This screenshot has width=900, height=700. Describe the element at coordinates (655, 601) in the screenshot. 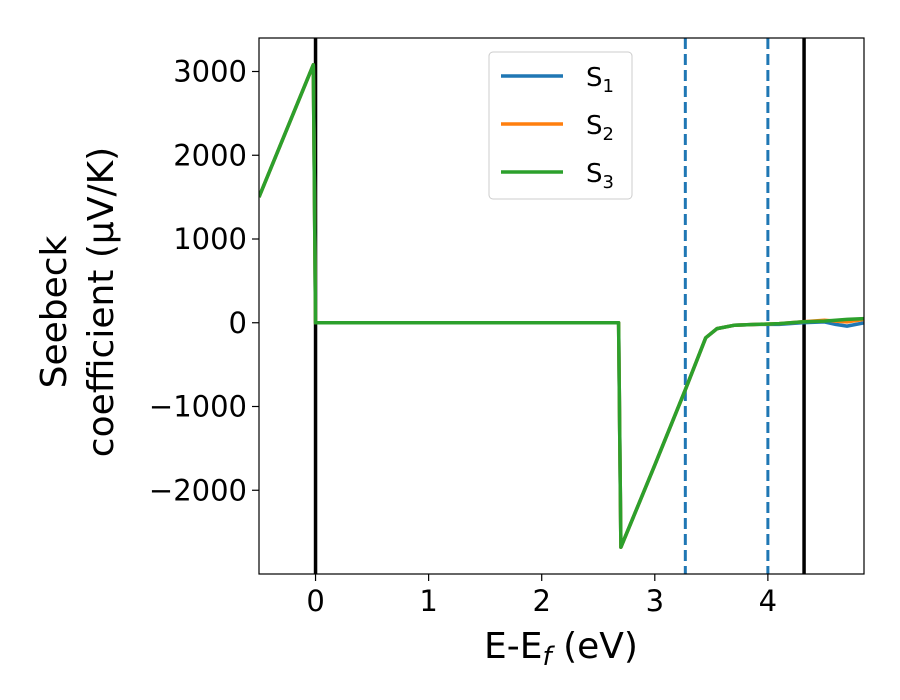

I see `x-tick-label: 3` at that location.